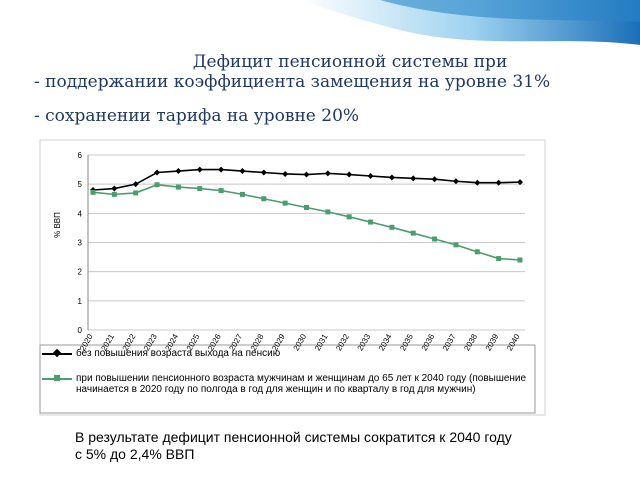 Image resolution: width=640 pixels, height=480 pixels. What do you see at coordinates (350, 62) in the screenshot?
I see `title: Дефицит пенсионной системы при` at bounding box center [350, 62].